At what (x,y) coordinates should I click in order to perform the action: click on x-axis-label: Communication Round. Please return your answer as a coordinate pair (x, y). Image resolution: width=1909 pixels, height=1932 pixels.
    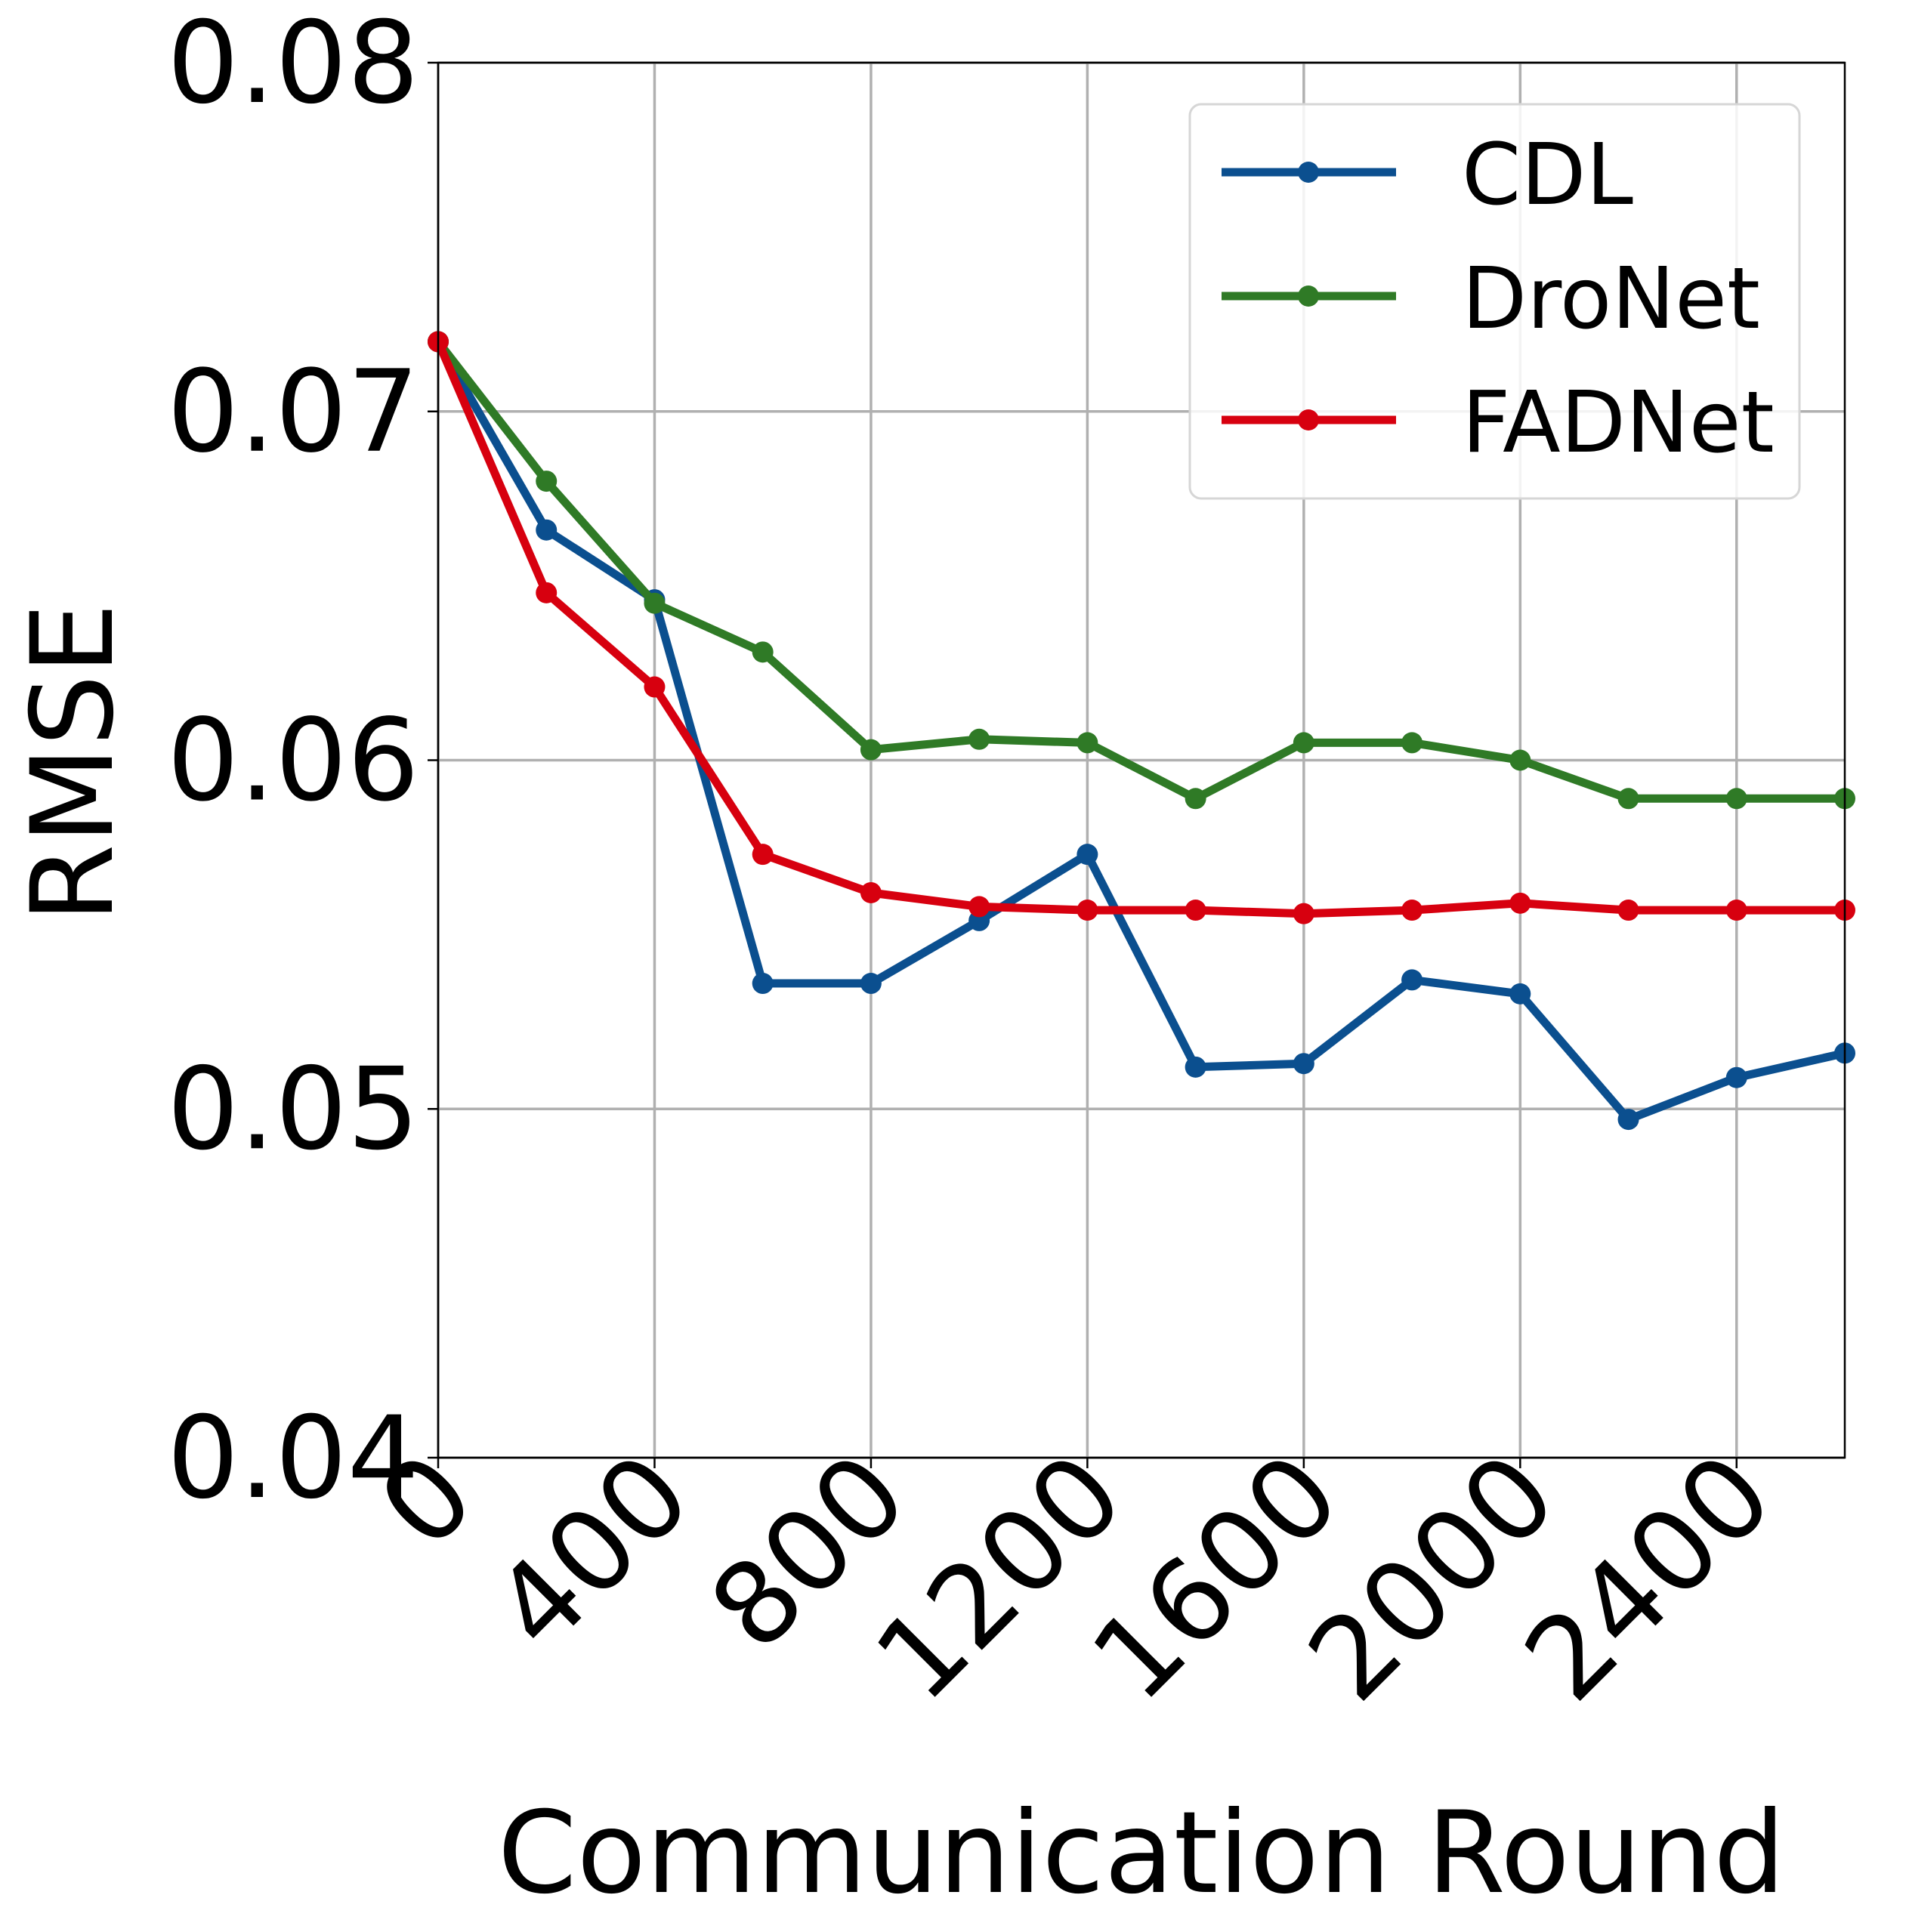
    Looking at the image, I should click on (1142, 1853).